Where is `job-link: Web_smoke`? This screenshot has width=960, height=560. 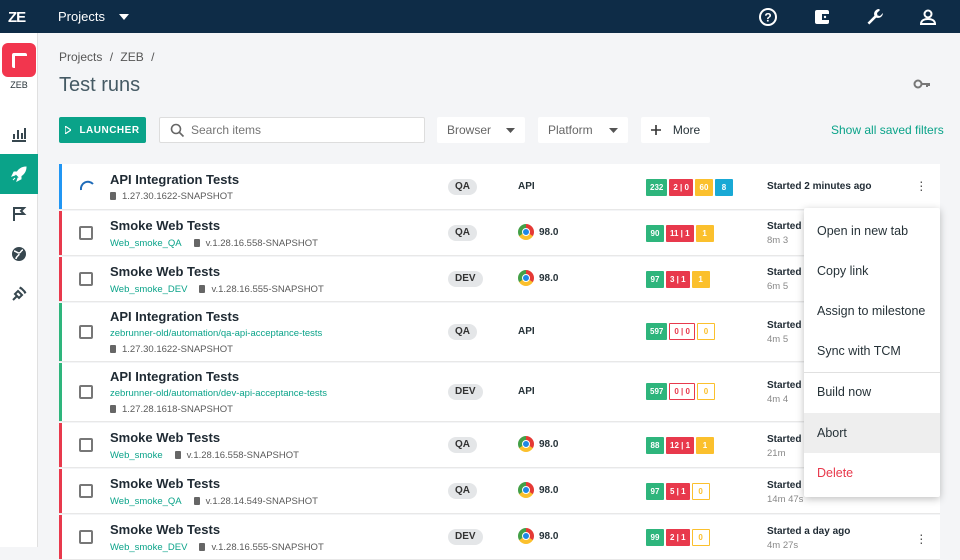 job-link: Web_smoke is located at coordinates (136, 455).